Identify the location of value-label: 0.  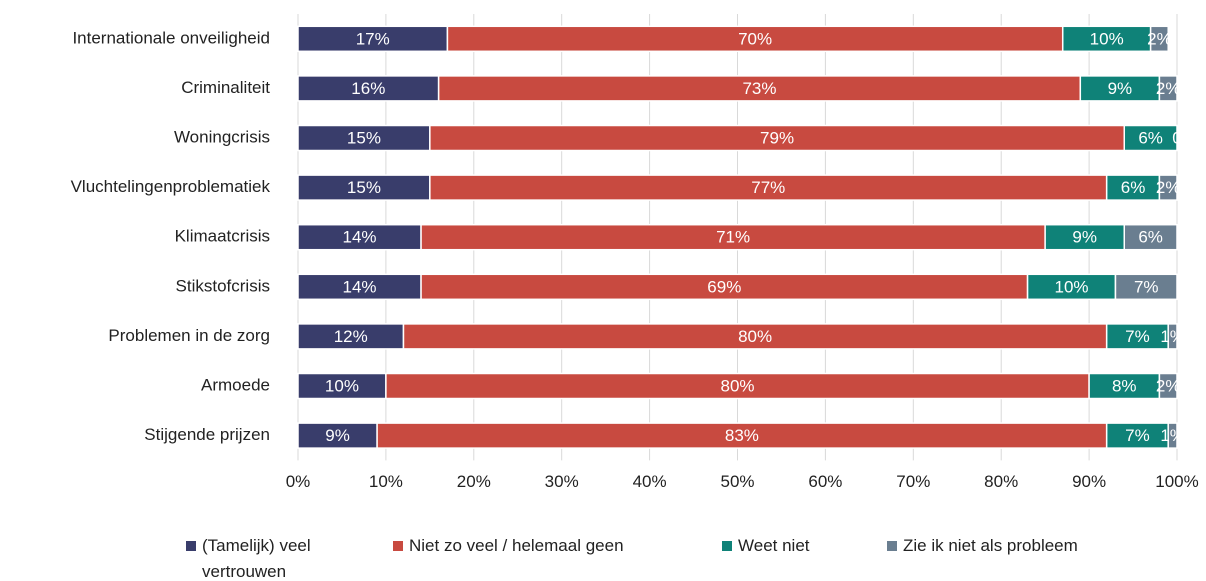
(1176, 137).